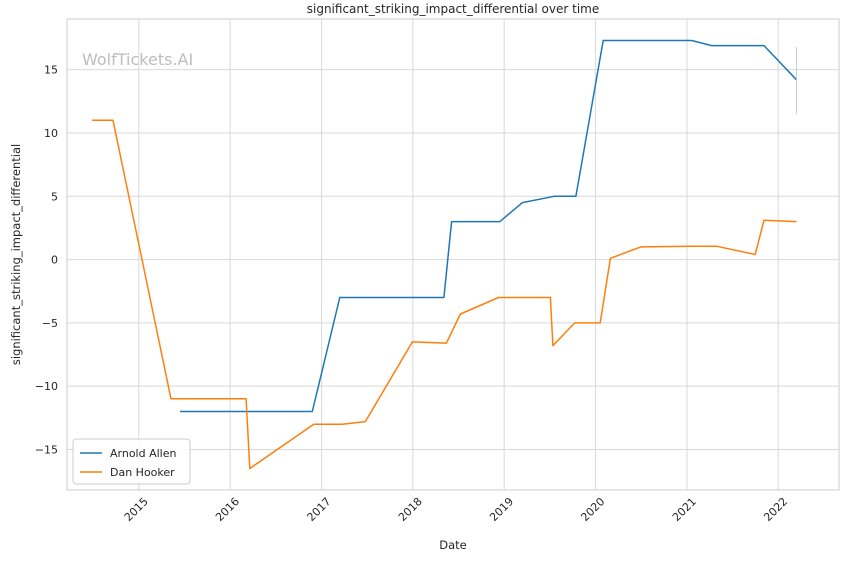 The width and height of the screenshot is (850, 561). I want to click on legend: Arnold Allen Dan Hooker, so click(131, 461).